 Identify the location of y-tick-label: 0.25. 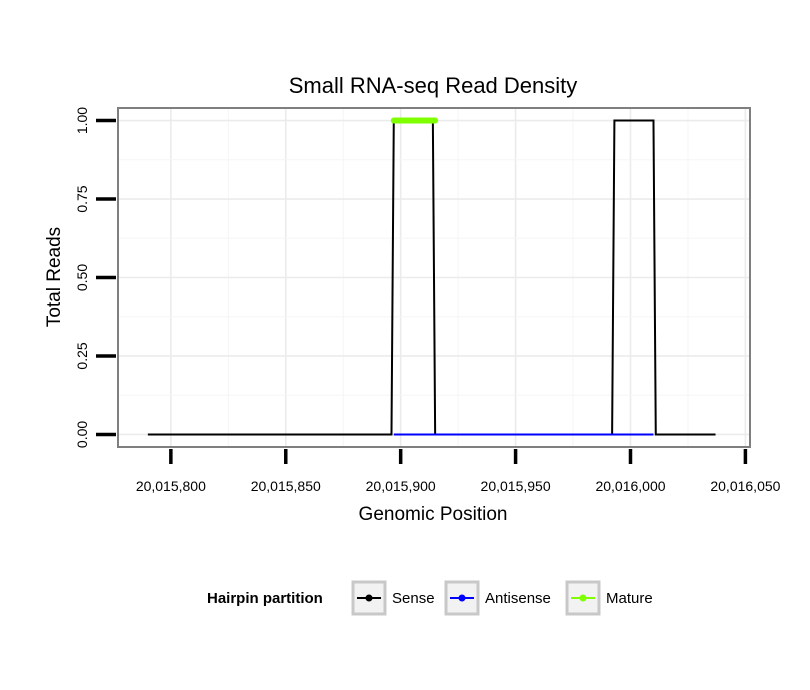
(82, 355).